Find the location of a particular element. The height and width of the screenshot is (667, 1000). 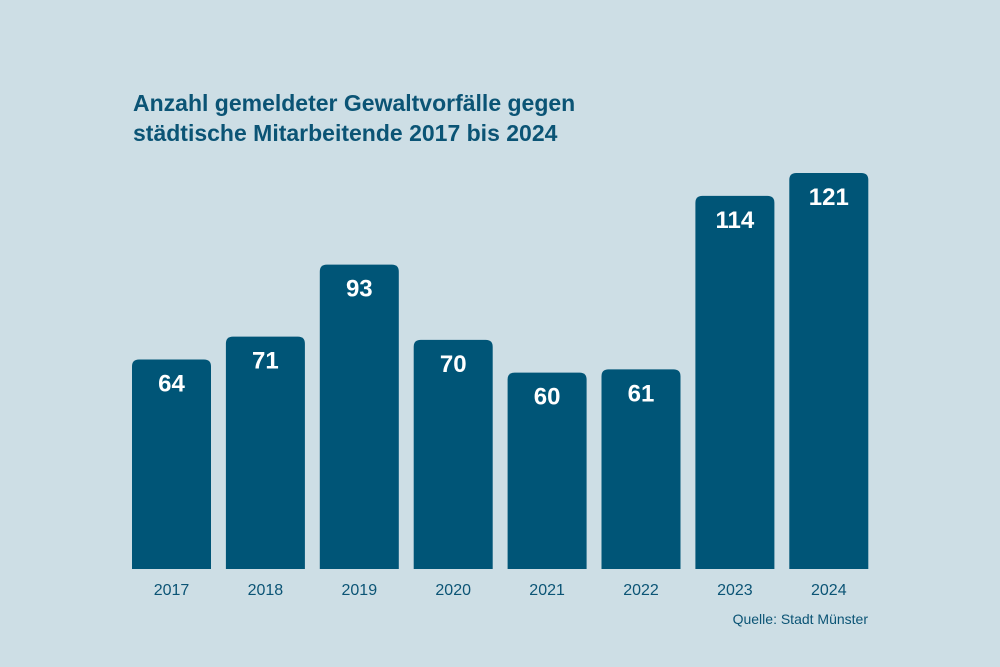

x-tick-label-2021: 2021 is located at coordinates (547, 590).